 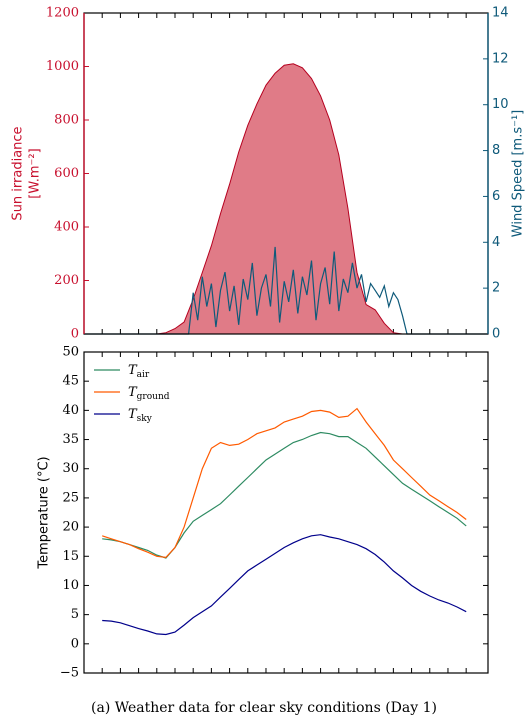 I want to click on y-tick-label: 35, so click(x=70, y=439).